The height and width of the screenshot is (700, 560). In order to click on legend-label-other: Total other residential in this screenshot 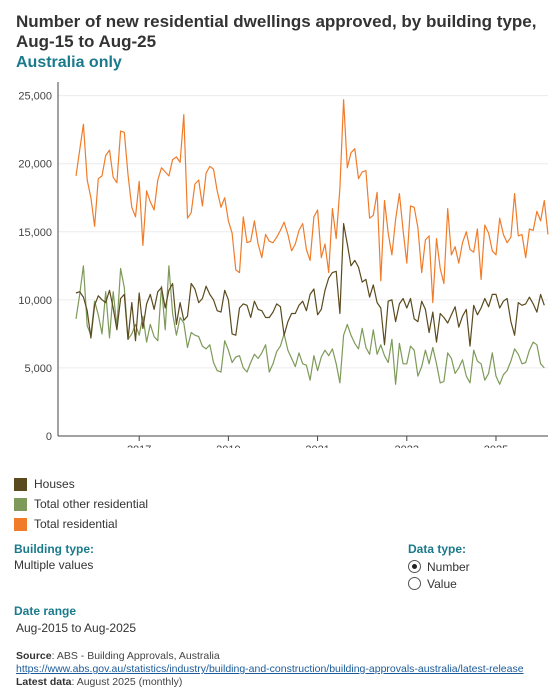, I will do `click(91, 504)`.